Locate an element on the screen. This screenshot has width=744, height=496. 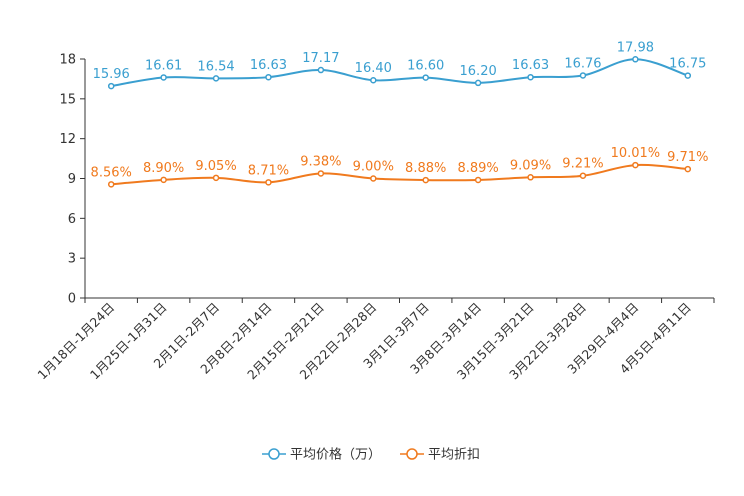
data-label: 16.20 is located at coordinates (478, 71).